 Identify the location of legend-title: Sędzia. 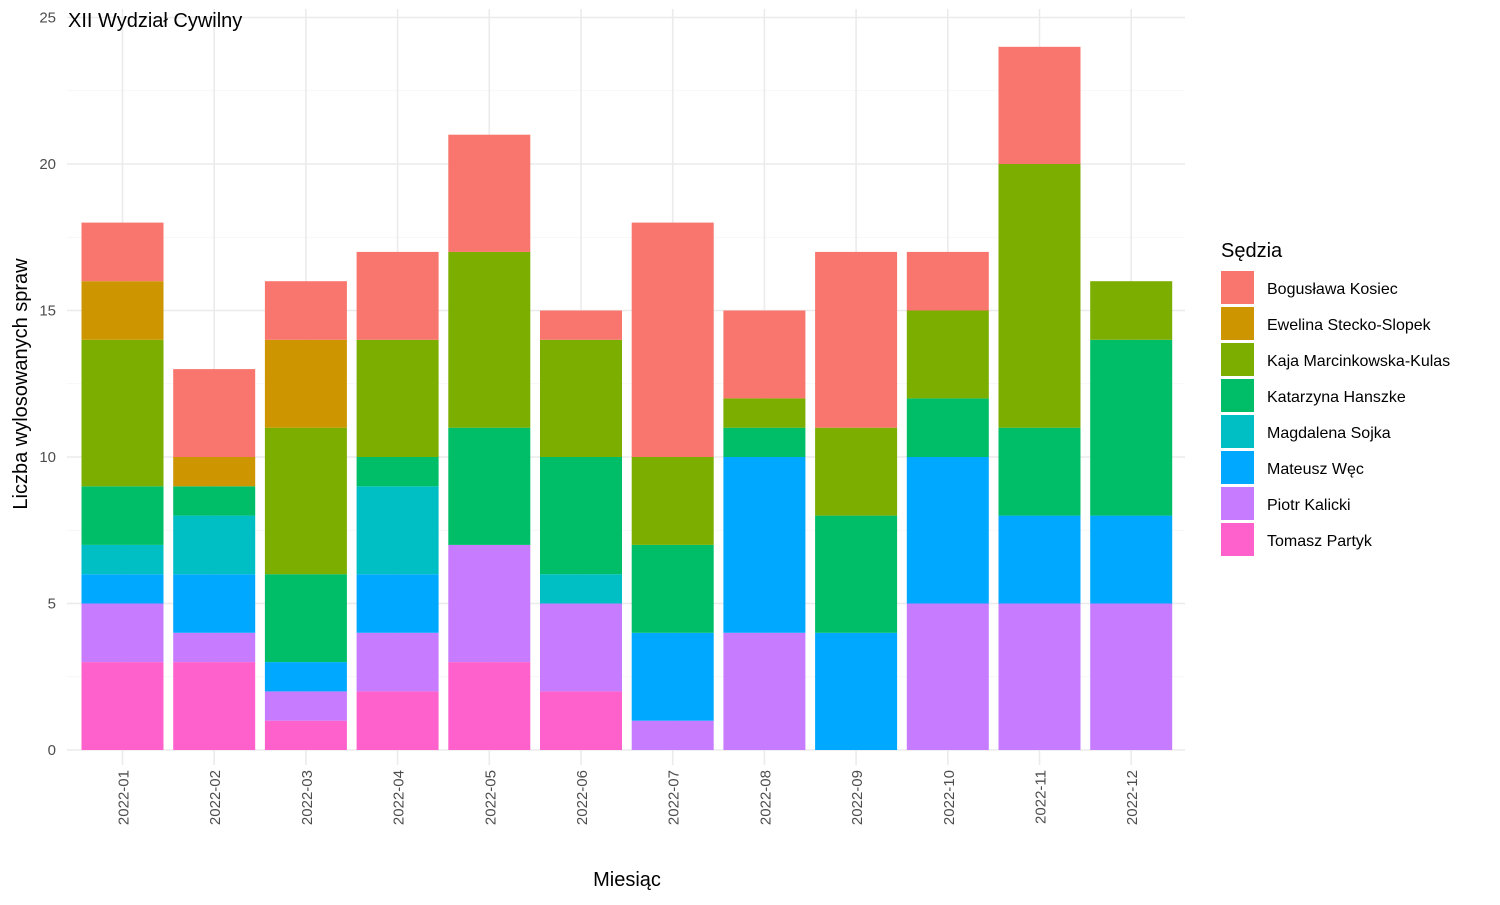
(1252, 251).